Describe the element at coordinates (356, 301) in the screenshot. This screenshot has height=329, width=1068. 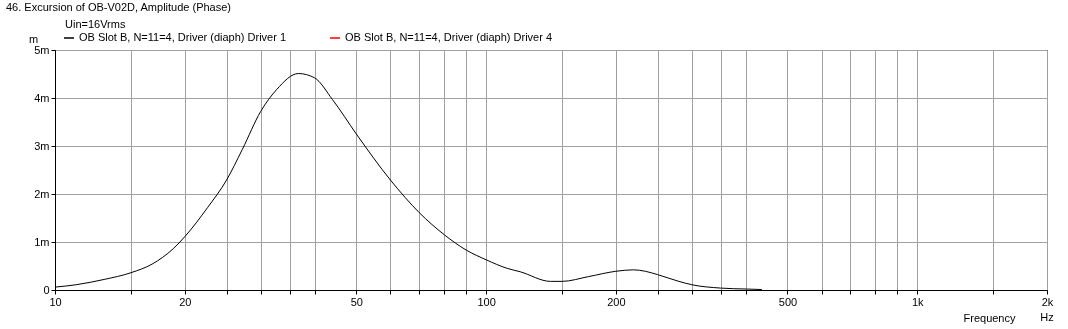
I see `x-tick-label: 50` at that location.